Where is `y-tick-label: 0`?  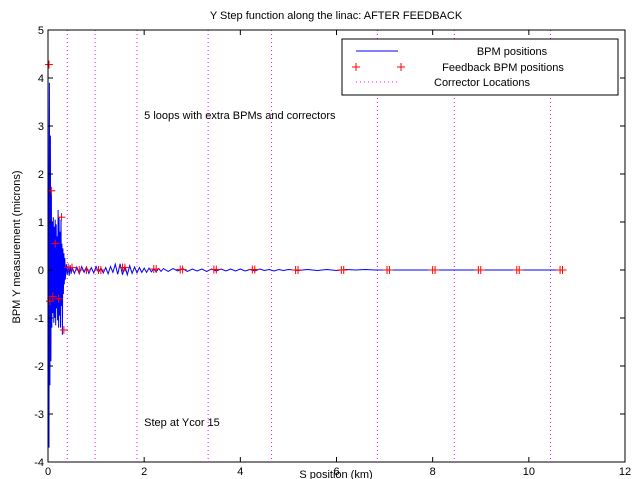 y-tick-label: 0 is located at coordinates (41, 271).